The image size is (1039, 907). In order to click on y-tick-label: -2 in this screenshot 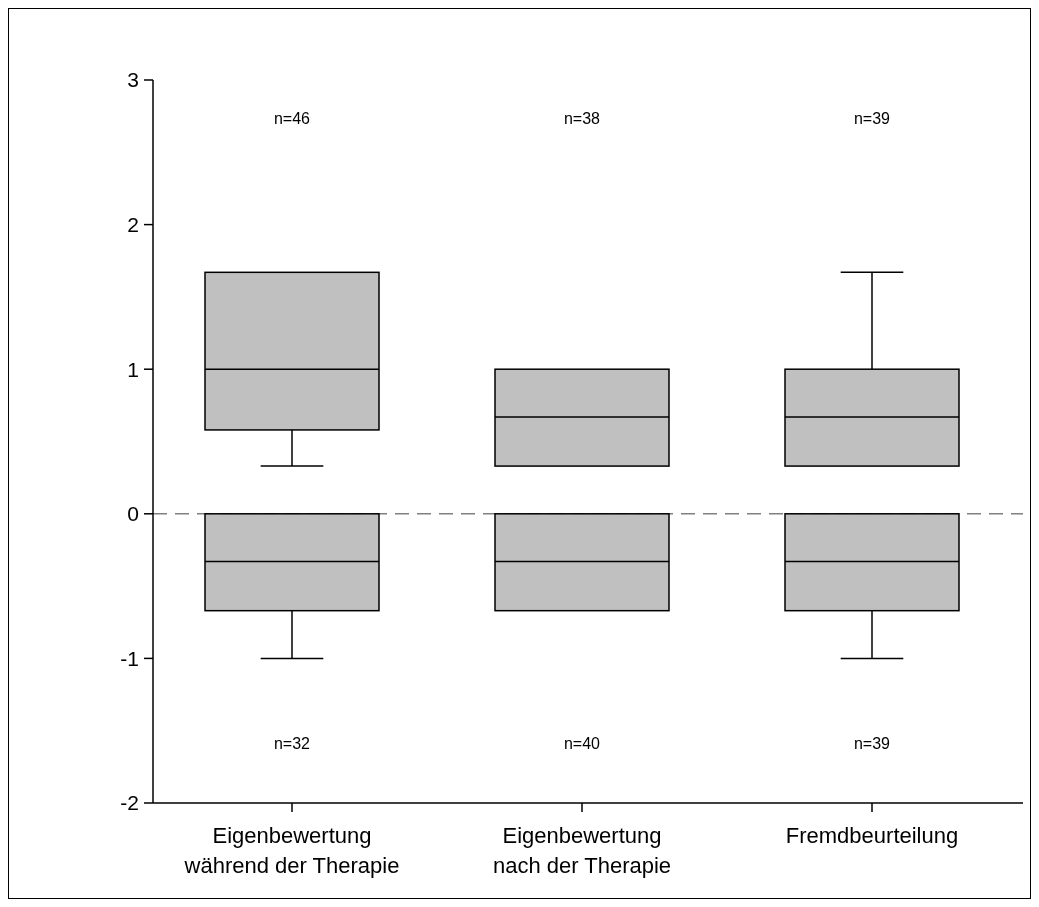, I will do `click(129, 803)`.